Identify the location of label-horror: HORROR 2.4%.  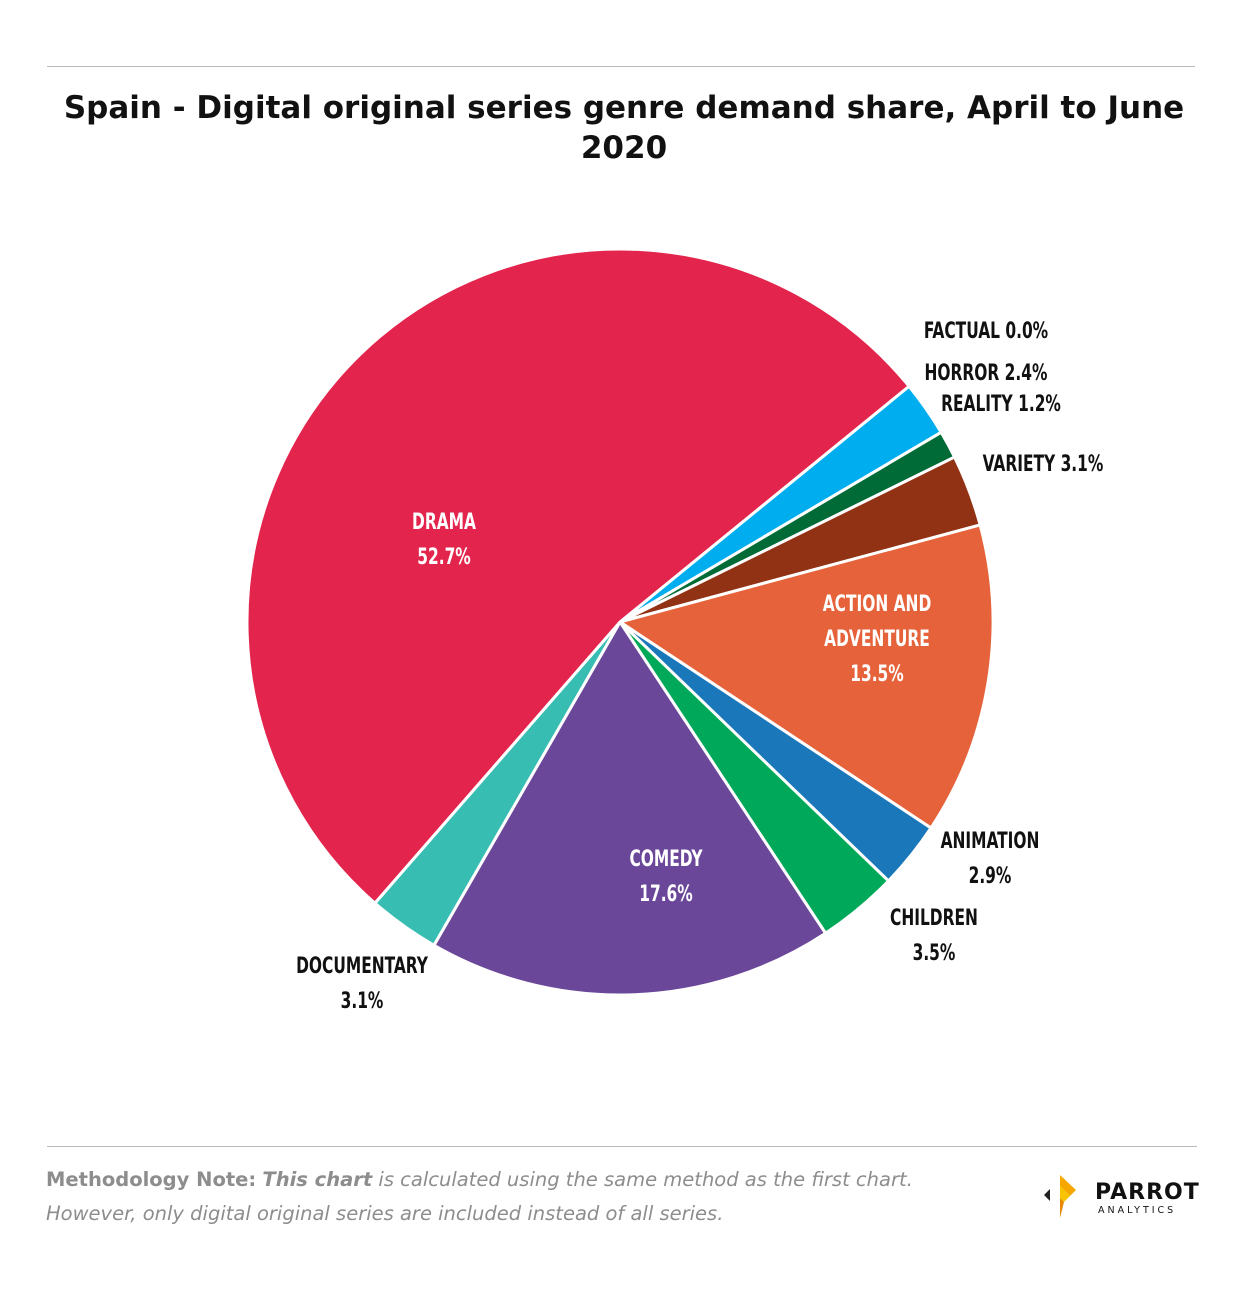
(986, 373).